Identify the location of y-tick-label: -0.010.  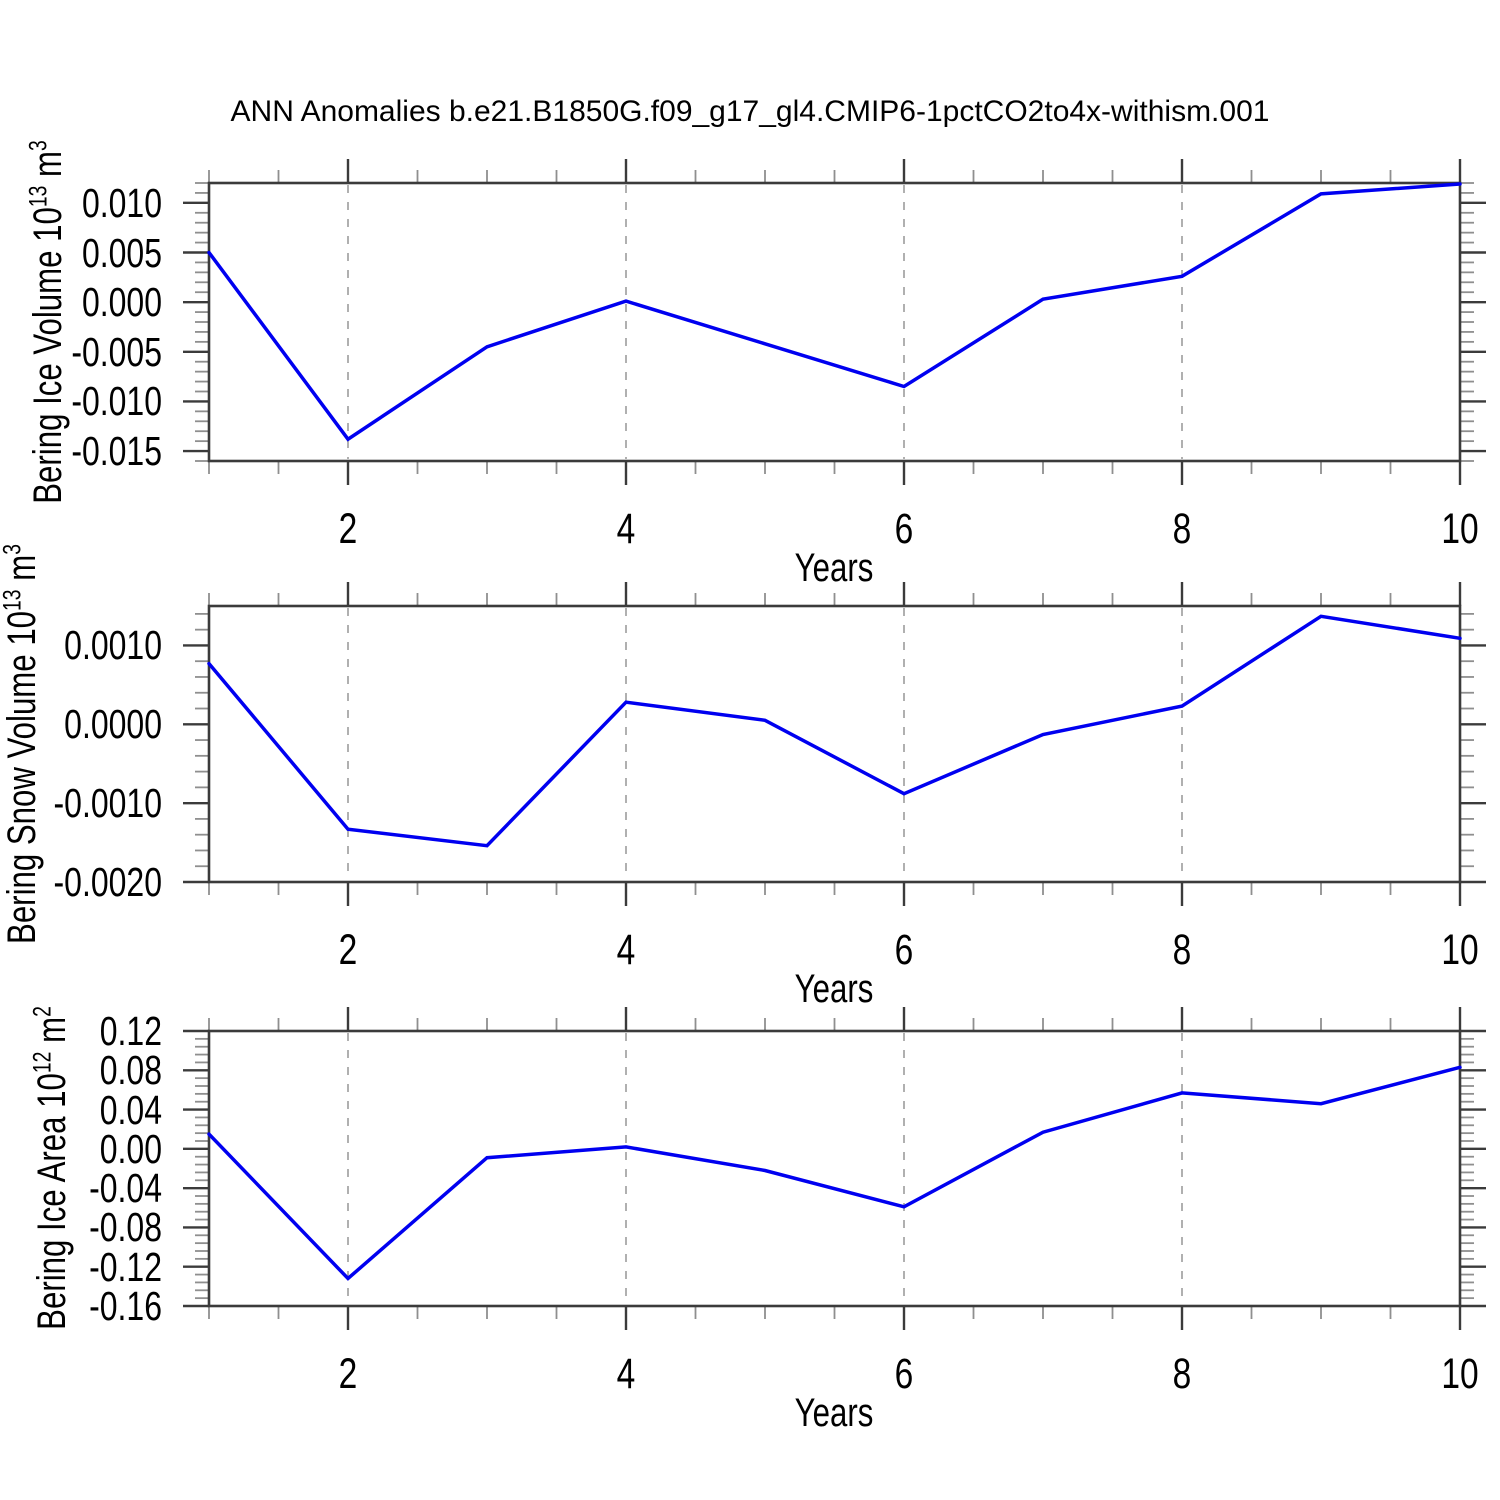
(116, 401).